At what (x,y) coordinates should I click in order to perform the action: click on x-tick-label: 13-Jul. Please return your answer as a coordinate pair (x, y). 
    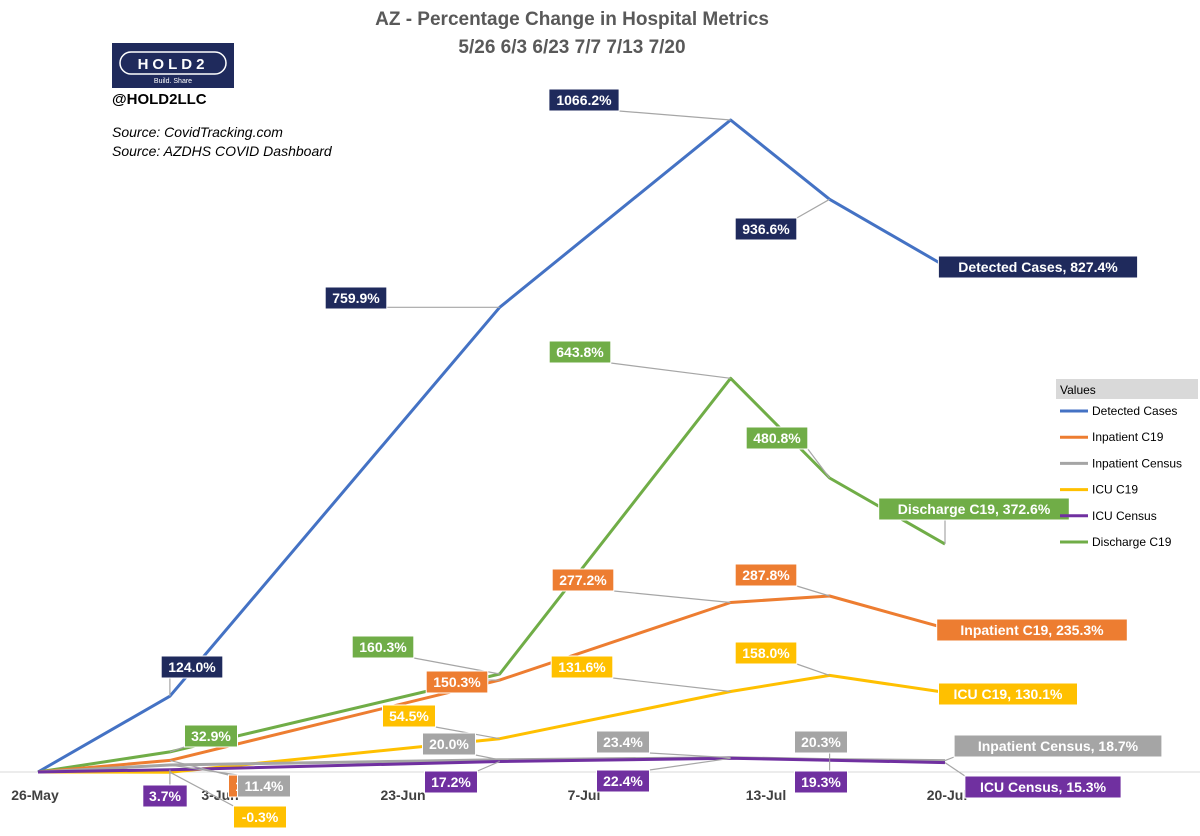
    Looking at the image, I should click on (766, 795).